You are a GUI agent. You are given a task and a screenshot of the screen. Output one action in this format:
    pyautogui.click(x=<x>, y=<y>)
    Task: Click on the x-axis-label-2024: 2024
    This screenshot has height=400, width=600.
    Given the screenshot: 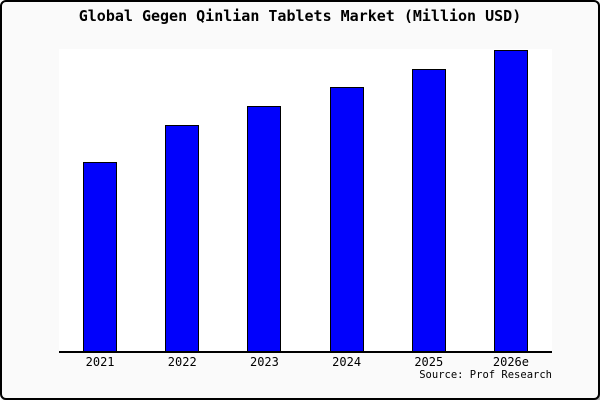 What is the action you would take?
    pyautogui.click(x=347, y=362)
    